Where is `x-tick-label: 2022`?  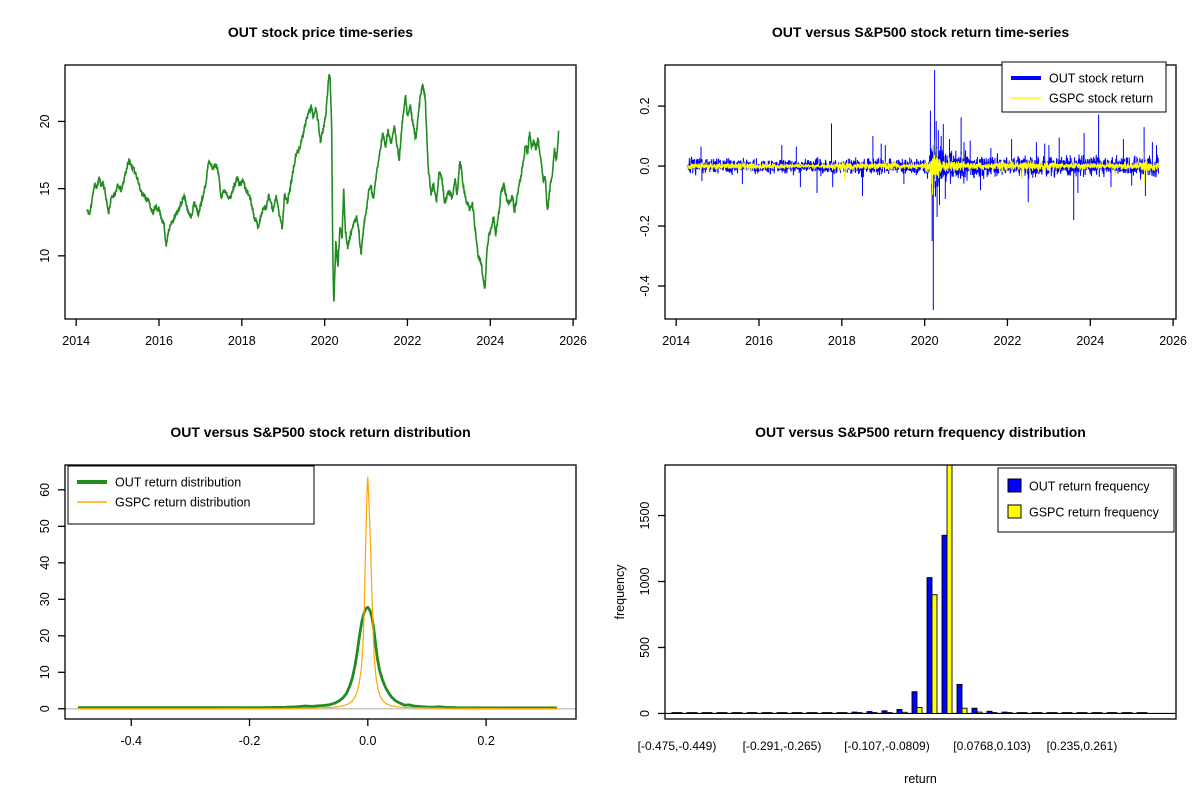
x-tick-label: 2022 is located at coordinates (408, 341).